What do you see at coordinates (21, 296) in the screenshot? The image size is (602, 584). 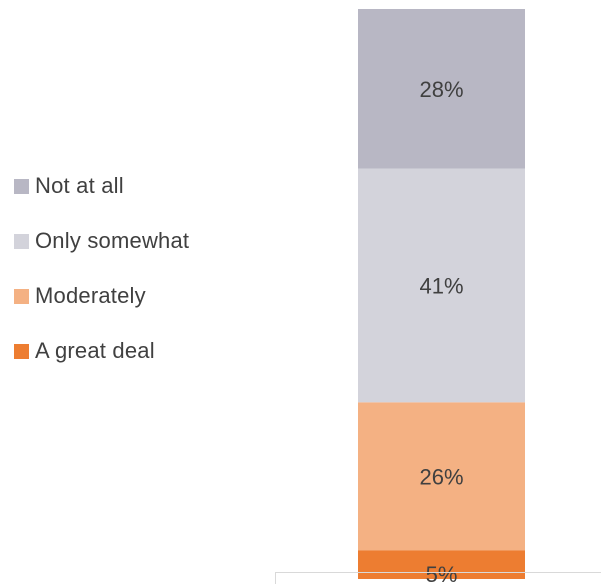 I see `legend-swatch-moderately` at bounding box center [21, 296].